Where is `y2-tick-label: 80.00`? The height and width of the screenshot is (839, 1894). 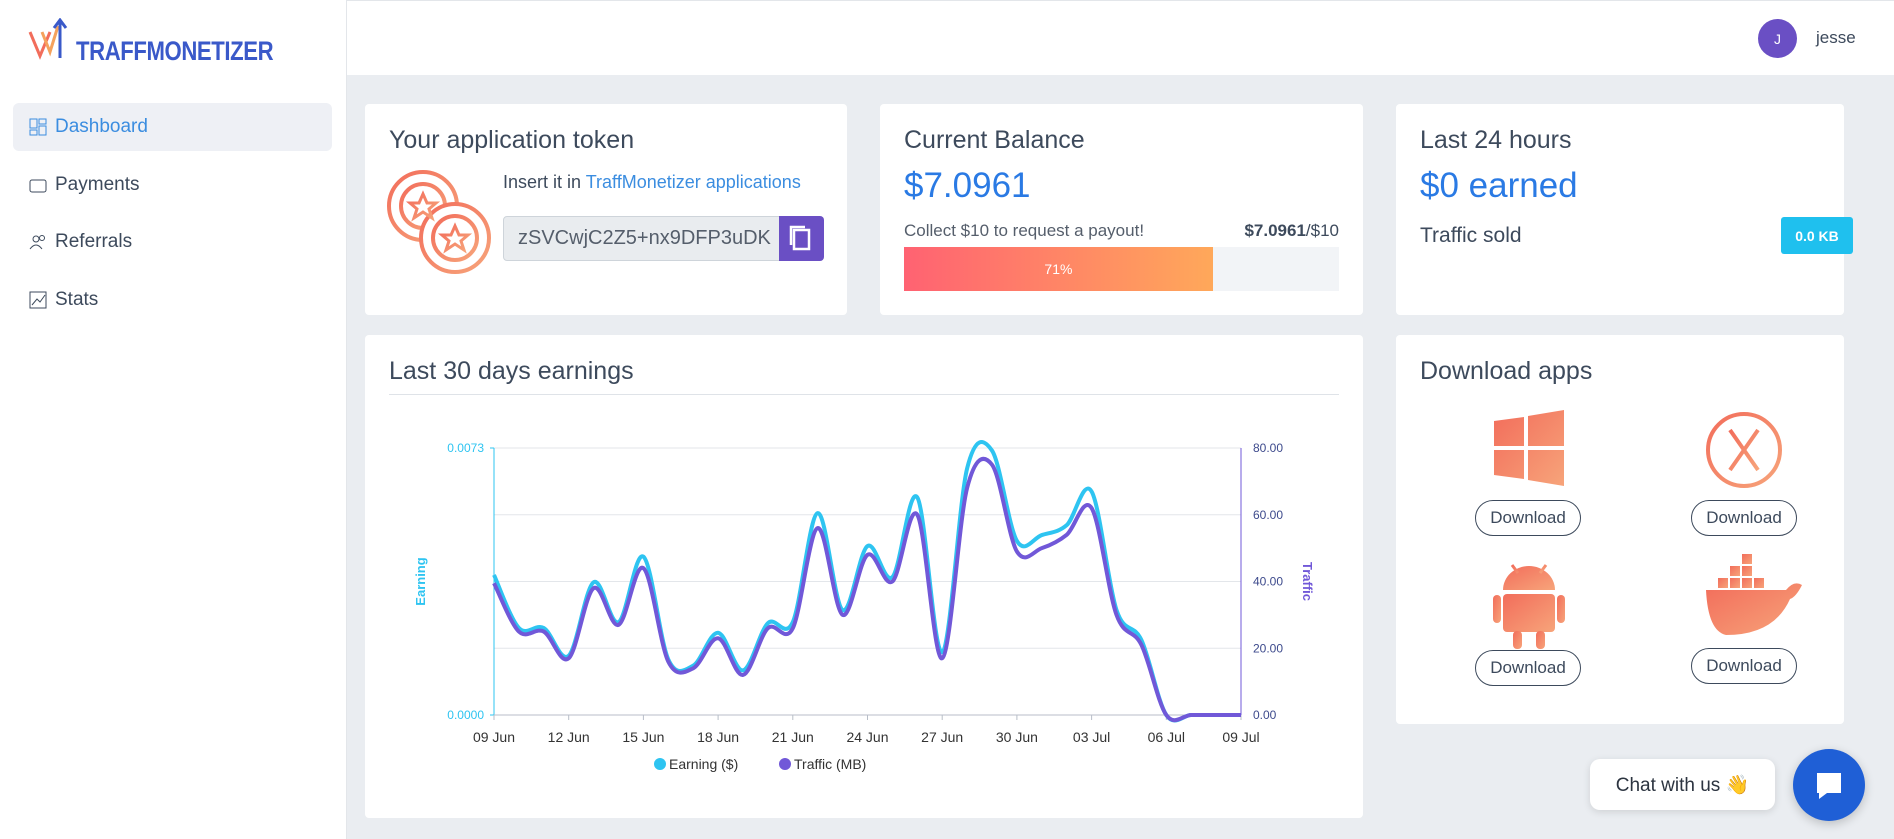 y2-tick-label: 80.00 is located at coordinates (1268, 448).